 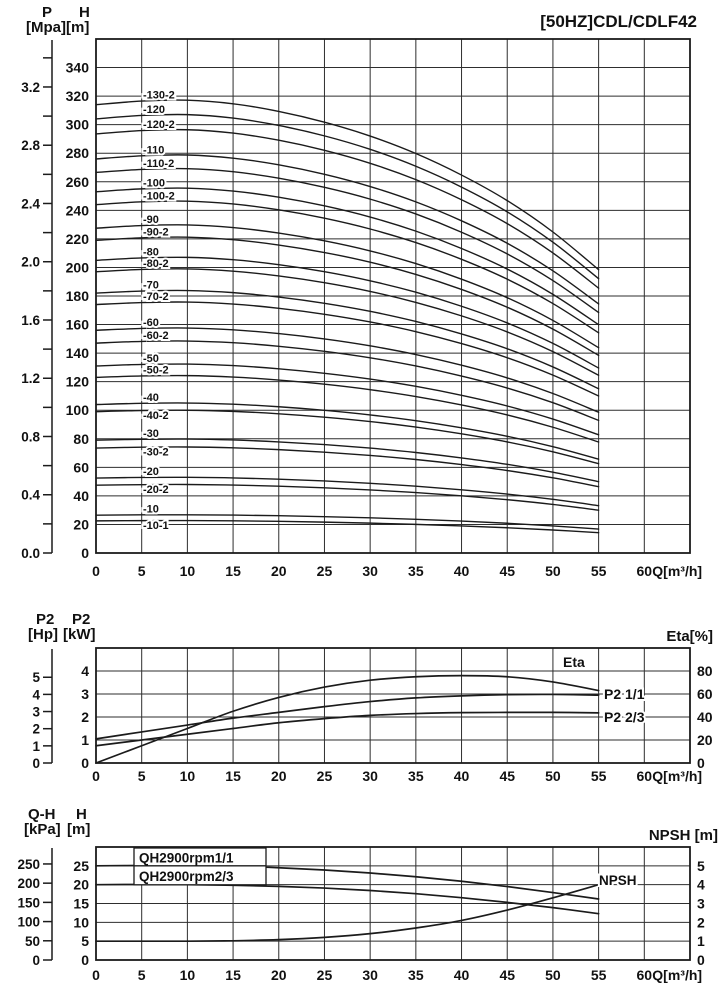 What do you see at coordinates (347, 467) in the screenshot?
I see `curve--30-2` at bounding box center [347, 467].